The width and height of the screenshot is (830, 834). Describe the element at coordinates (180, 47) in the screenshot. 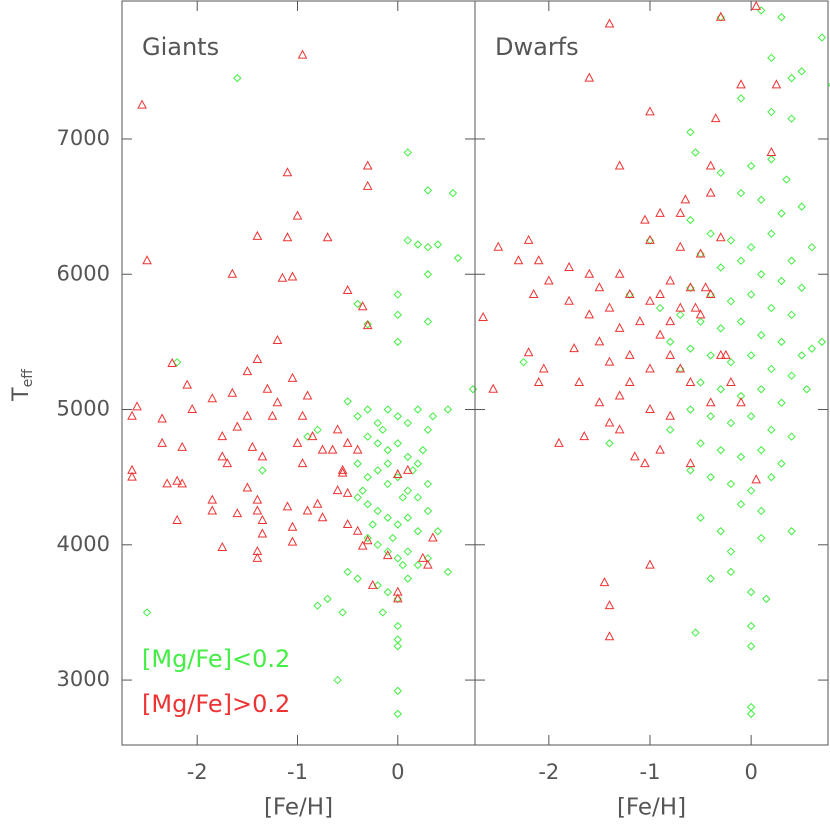

I see `panel-title: Giants` at that location.